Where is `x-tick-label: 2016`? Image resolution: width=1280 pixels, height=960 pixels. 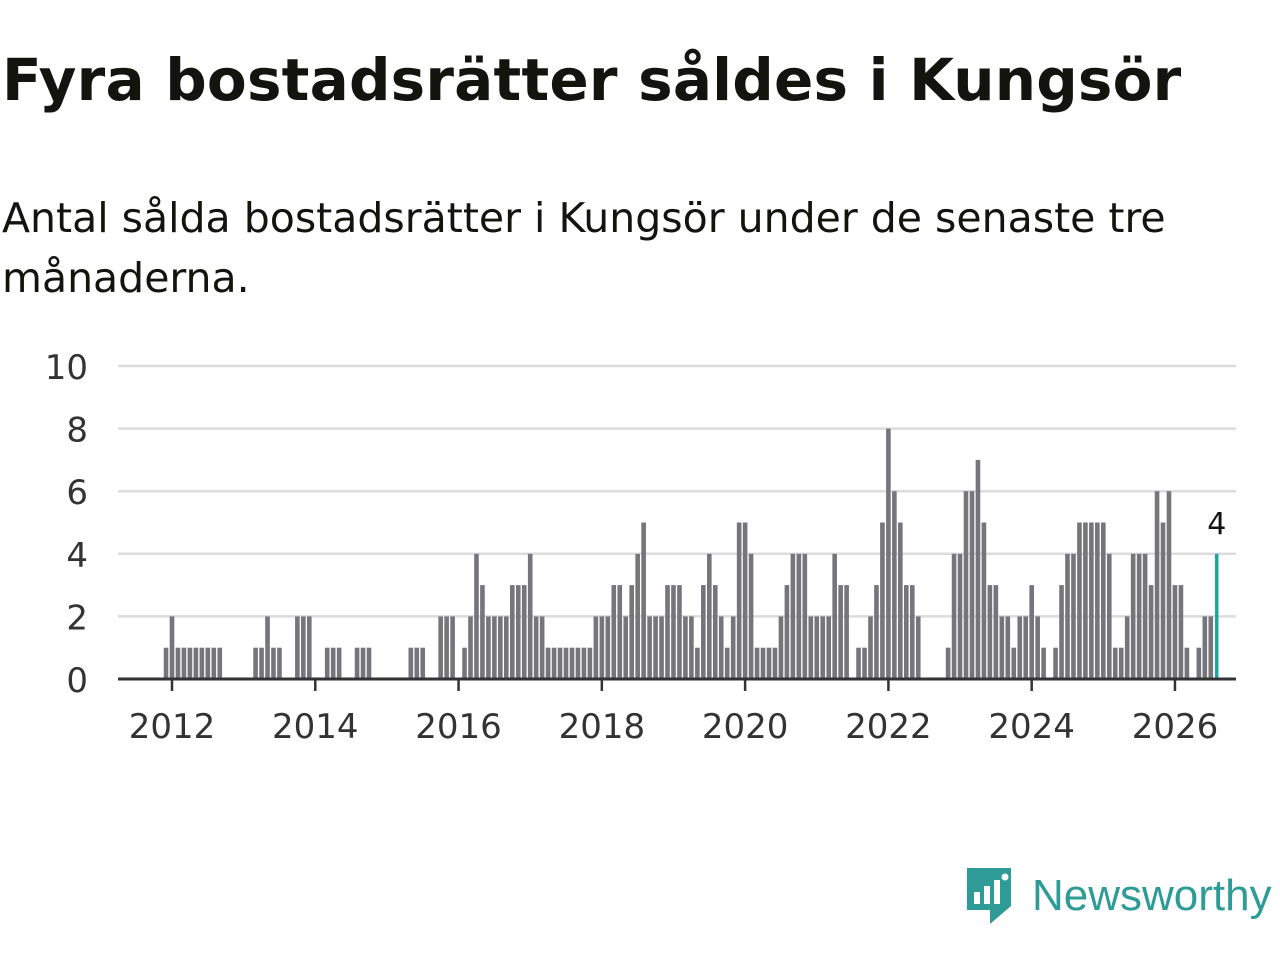 x-tick-label: 2016 is located at coordinates (458, 727).